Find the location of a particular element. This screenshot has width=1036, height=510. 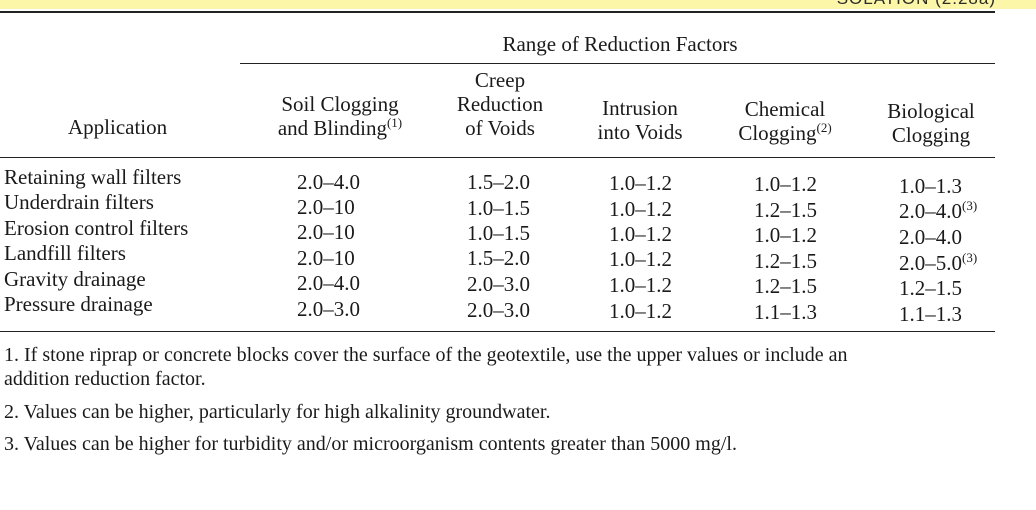

row-application-label: Underdrain filters is located at coordinates (79, 202).